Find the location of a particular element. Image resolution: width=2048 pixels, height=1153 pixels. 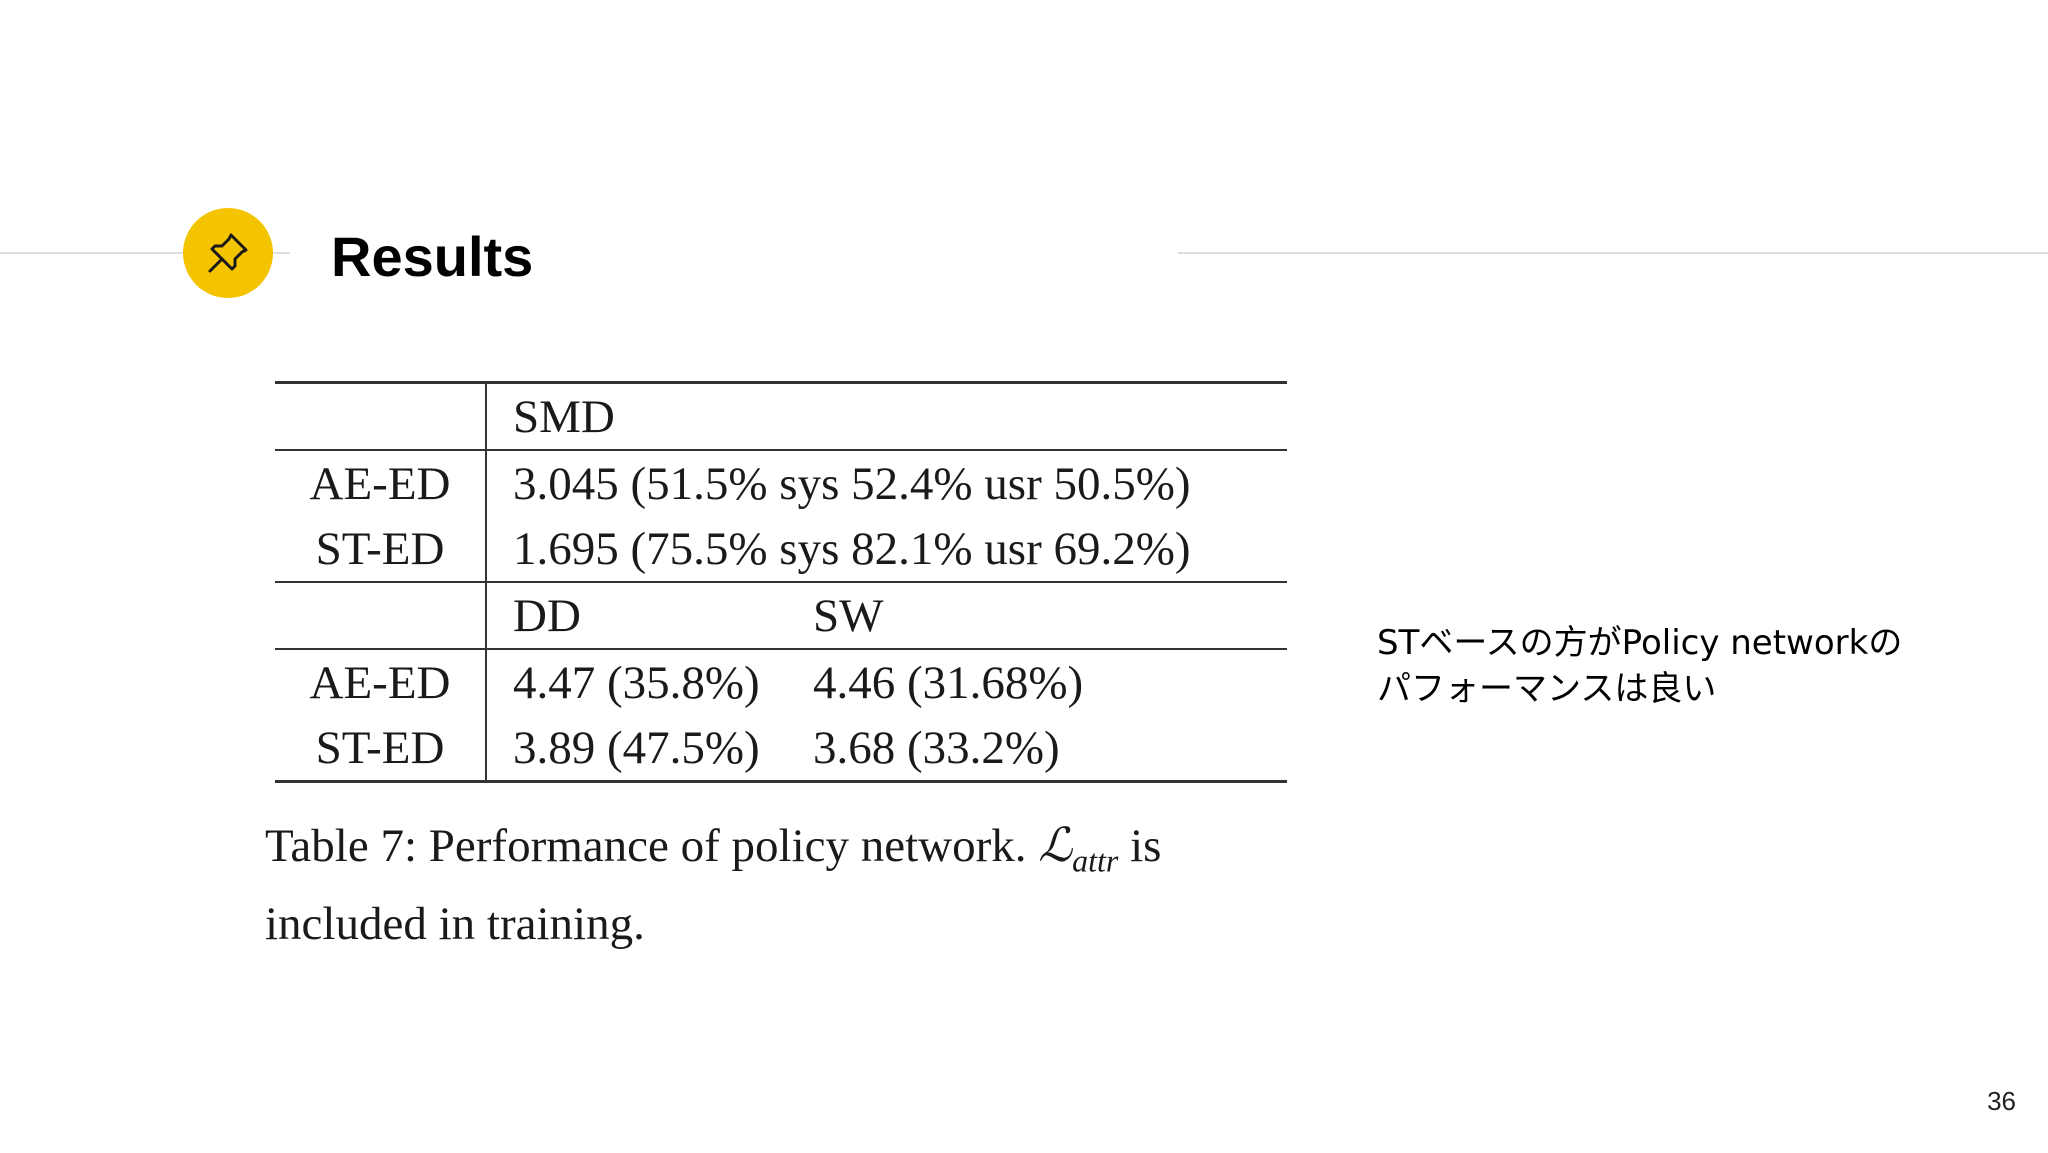

pushpin-icon is located at coordinates (228, 253).